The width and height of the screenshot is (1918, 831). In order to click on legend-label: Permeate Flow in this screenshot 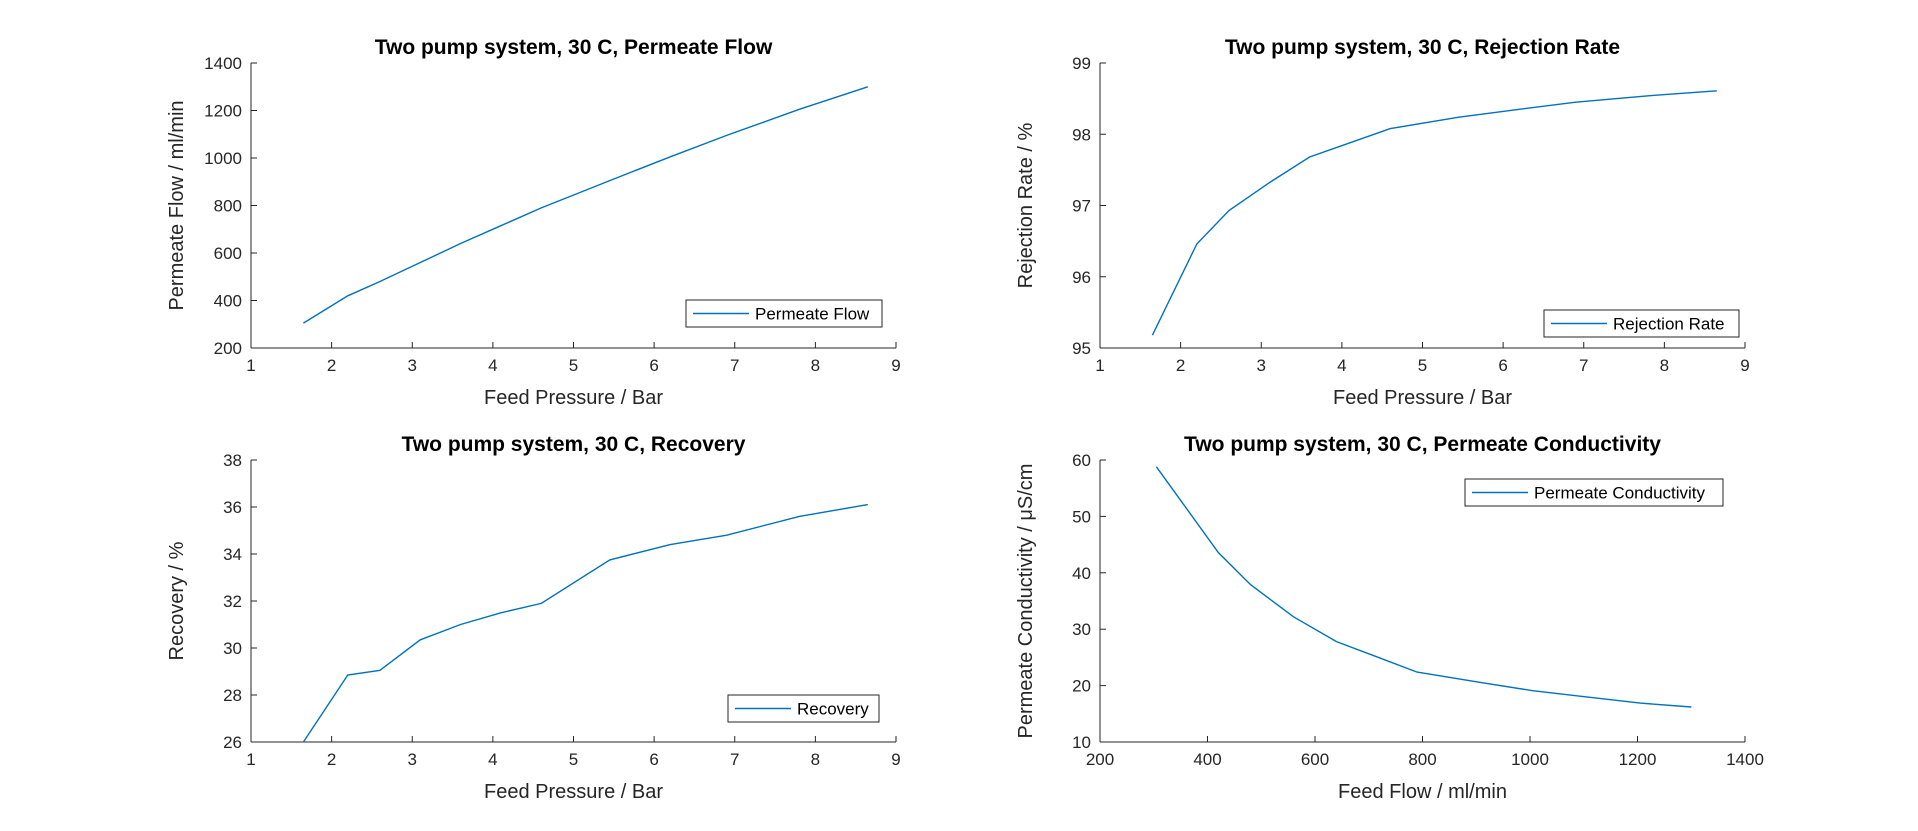, I will do `click(812, 314)`.